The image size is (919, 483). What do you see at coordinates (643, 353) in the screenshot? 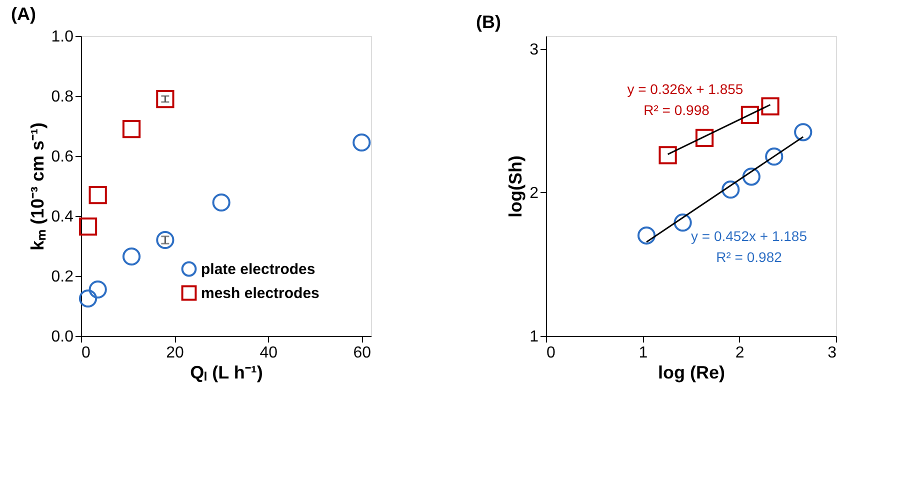
I see `x-tick-label: 1` at bounding box center [643, 353].